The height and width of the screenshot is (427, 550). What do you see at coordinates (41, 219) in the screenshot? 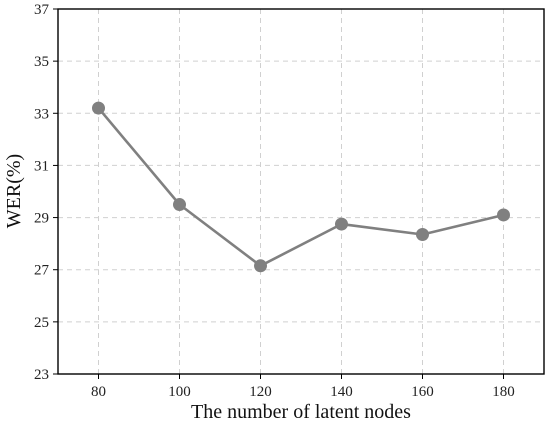
I see `y-tick-label: 29` at bounding box center [41, 219].